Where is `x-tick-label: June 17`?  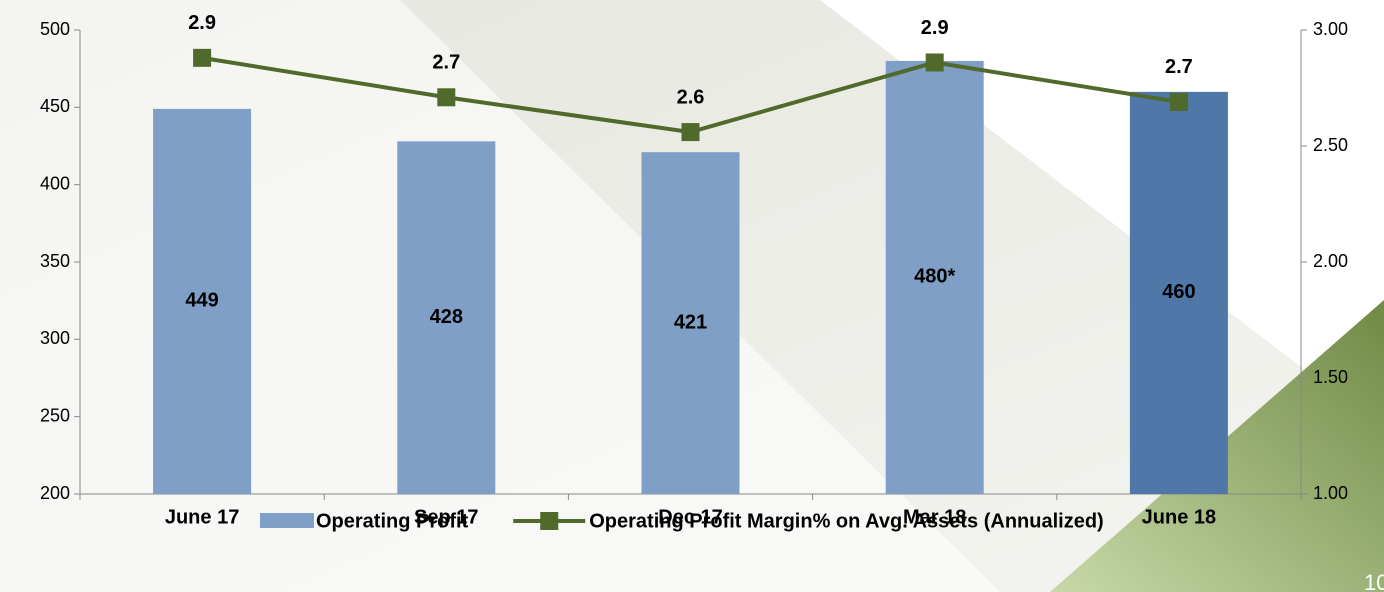
x-tick-label: June 17 is located at coordinates (202, 517).